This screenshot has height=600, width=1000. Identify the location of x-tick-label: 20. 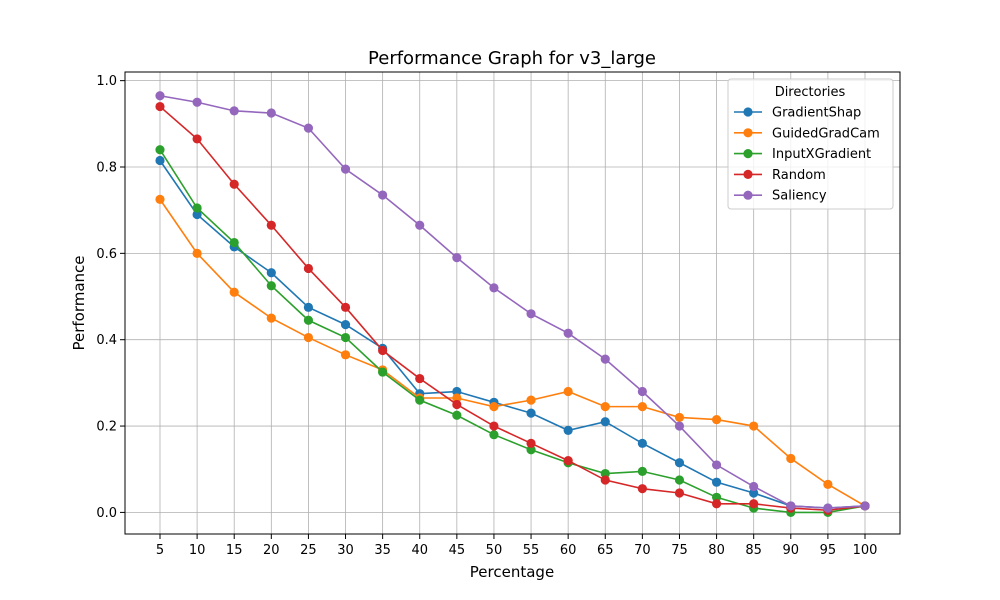
(271, 550).